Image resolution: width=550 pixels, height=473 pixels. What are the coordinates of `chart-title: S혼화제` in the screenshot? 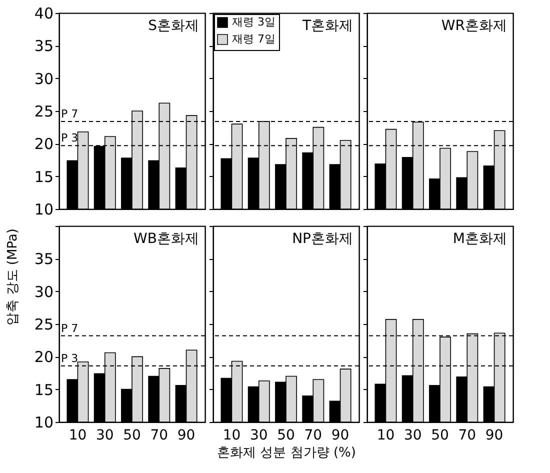 It's located at (173, 26).